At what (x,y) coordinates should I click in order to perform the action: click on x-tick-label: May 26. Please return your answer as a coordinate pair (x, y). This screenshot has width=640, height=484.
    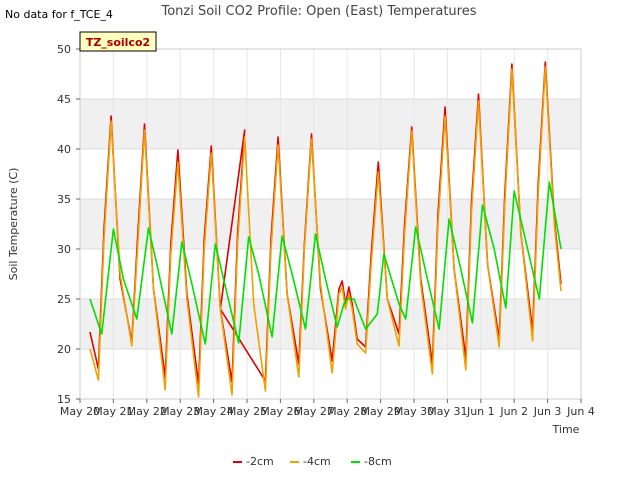
    Looking at the image, I should click on (280, 411).